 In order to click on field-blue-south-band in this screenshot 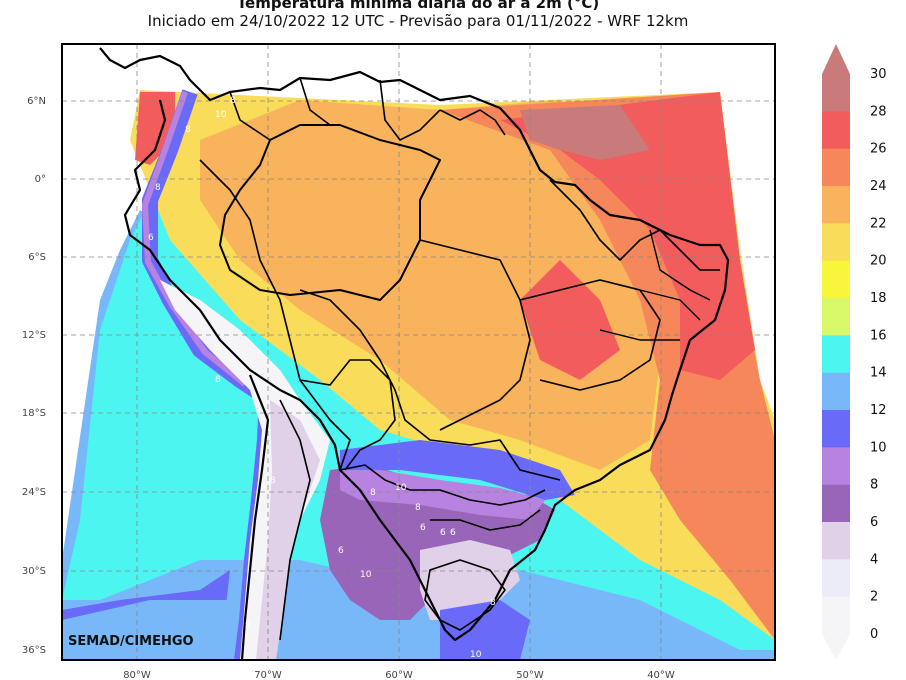, I will do `click(457, 470)`.